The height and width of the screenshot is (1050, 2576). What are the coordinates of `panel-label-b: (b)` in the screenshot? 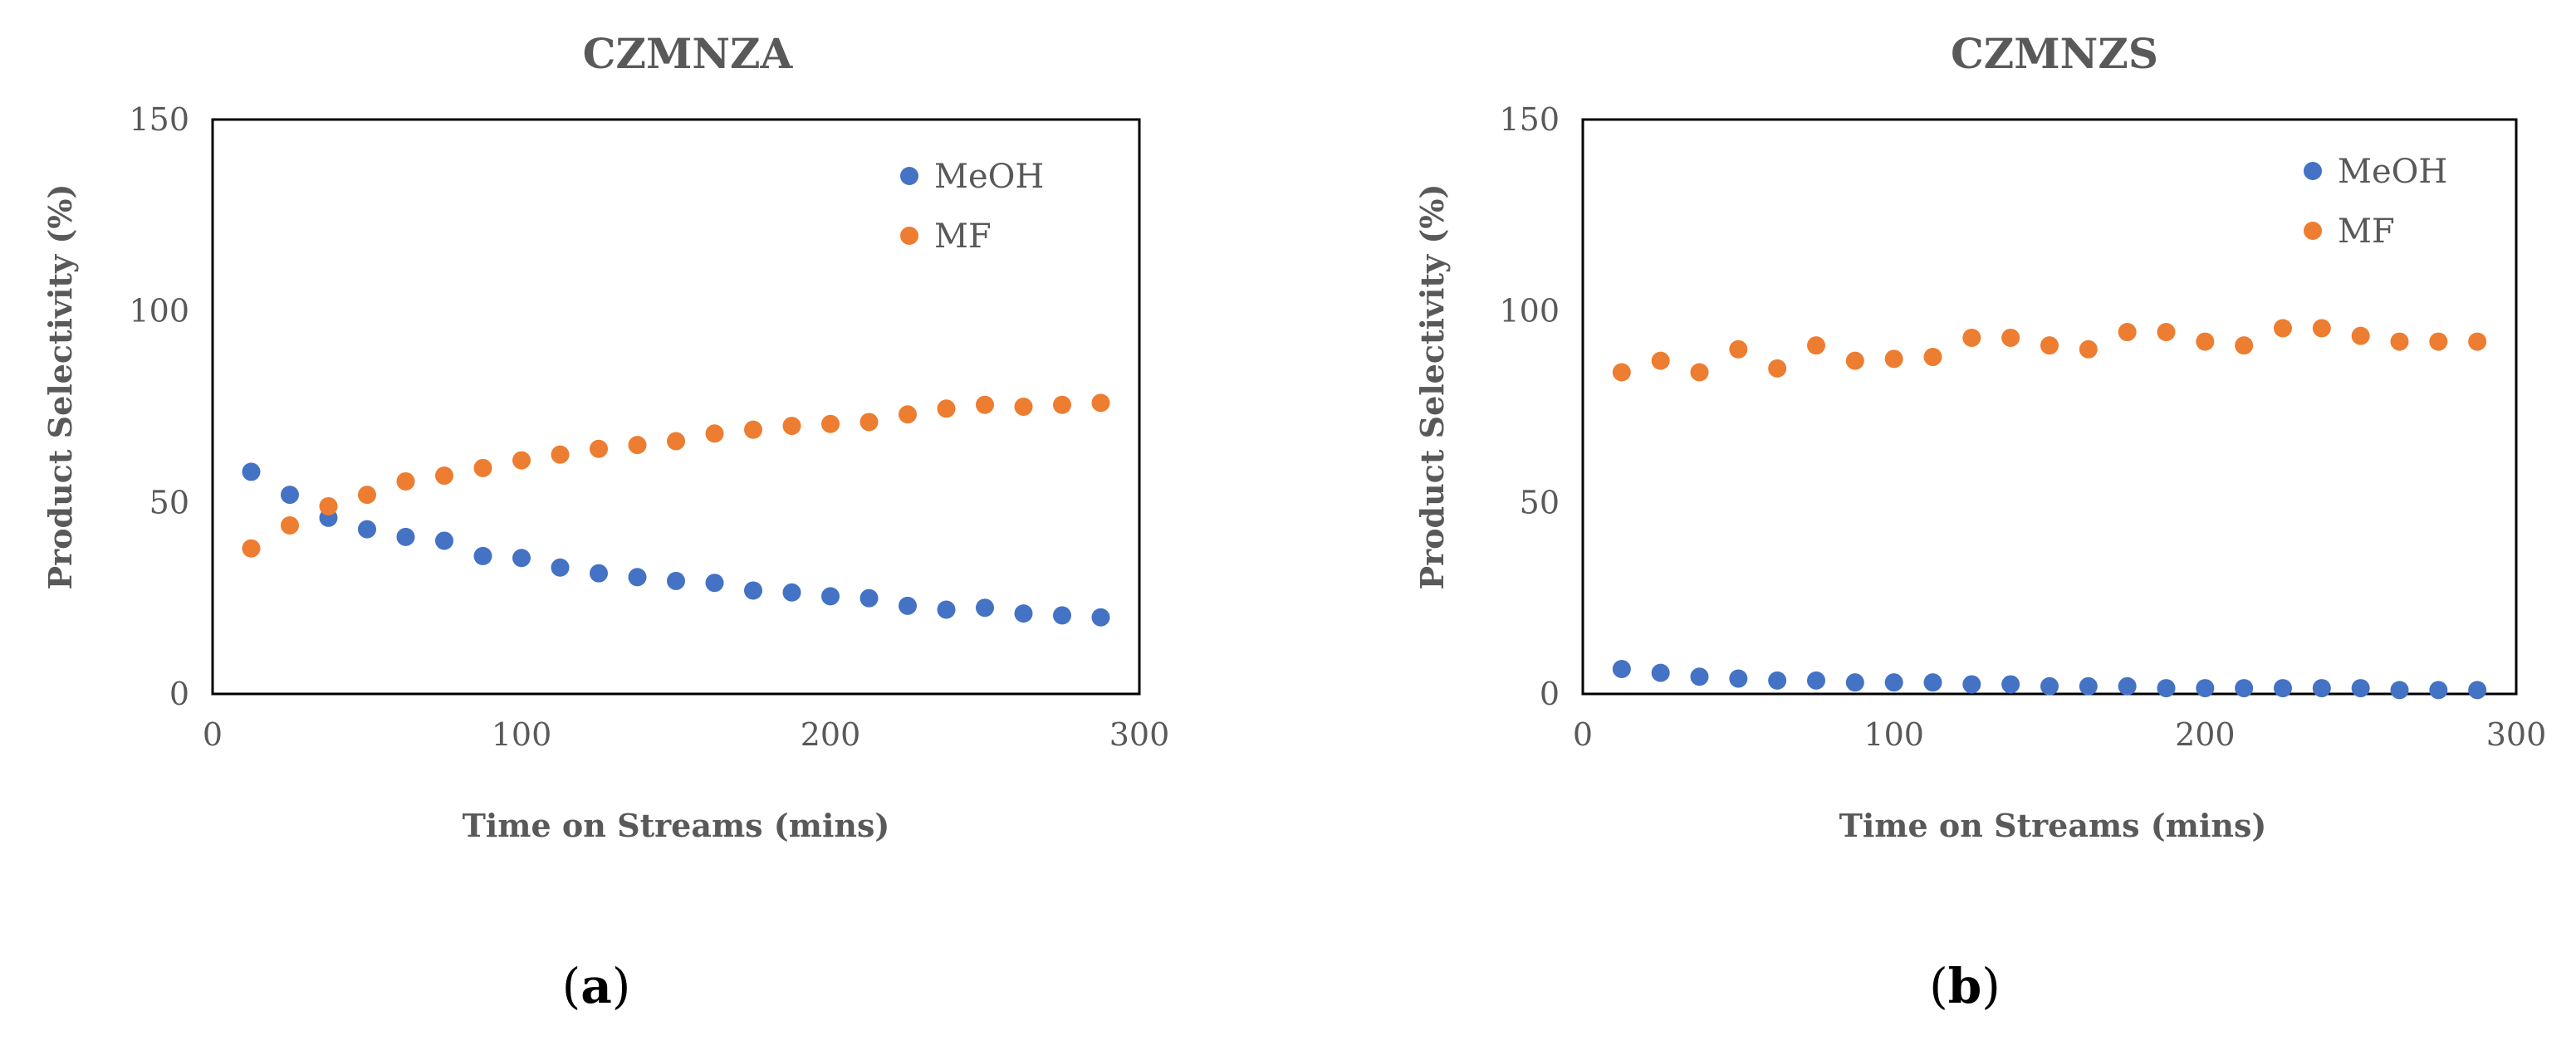 It's located at (1965, 986).